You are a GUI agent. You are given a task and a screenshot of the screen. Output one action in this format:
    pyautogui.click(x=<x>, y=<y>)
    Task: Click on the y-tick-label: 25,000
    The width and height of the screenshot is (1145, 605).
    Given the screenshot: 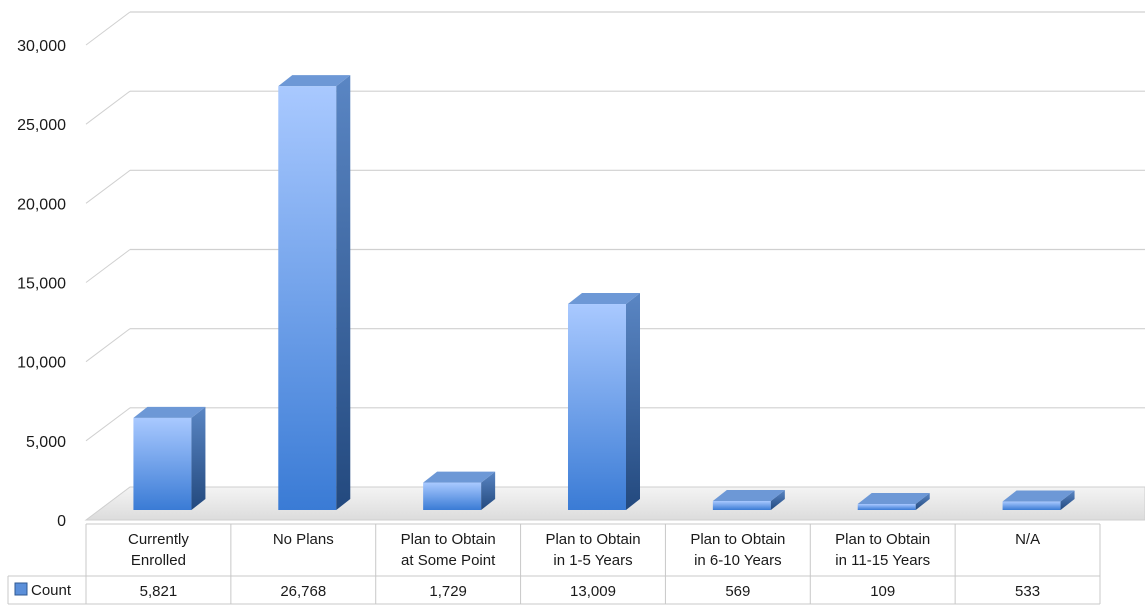 What is the action you would take?
    pyautogui.click(x=41, y=125)
    